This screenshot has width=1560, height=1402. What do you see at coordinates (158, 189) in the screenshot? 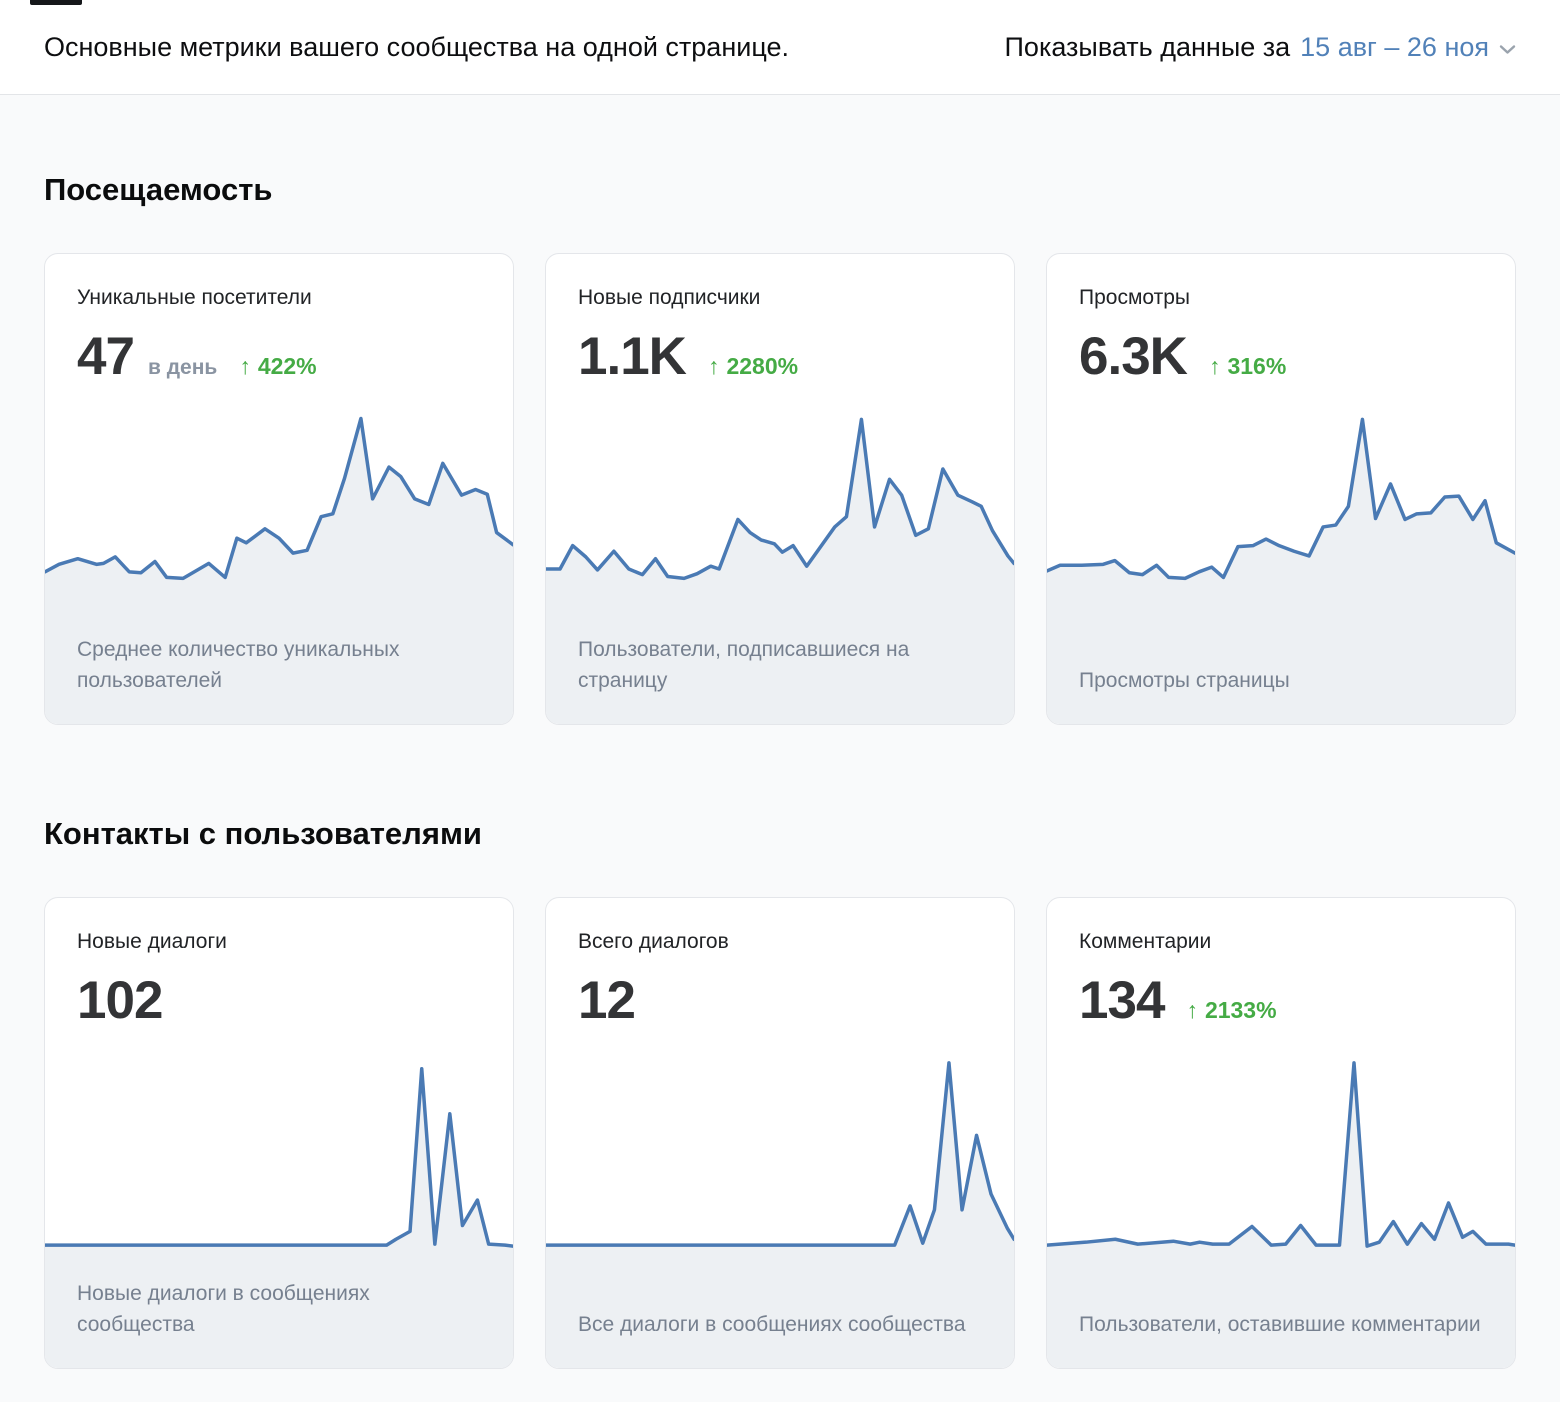
I see `section-title: Посещаемость` at bounding box center [158, 189].